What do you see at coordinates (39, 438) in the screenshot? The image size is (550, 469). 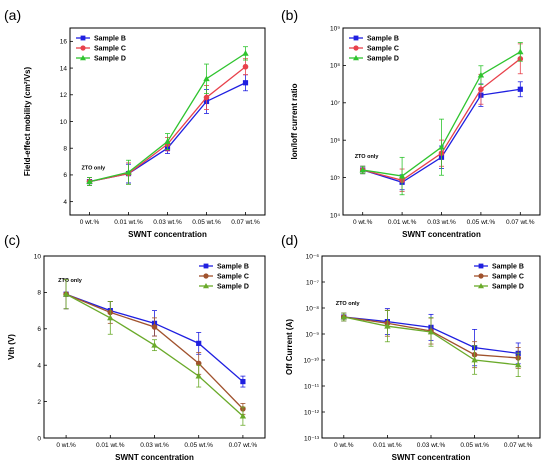 I see `y-tick-label: 0` at bounding box center [39, 438].